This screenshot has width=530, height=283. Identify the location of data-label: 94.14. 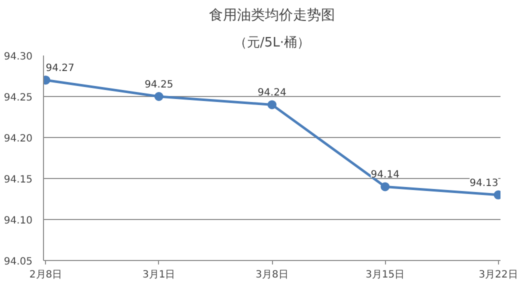
(385, 175).